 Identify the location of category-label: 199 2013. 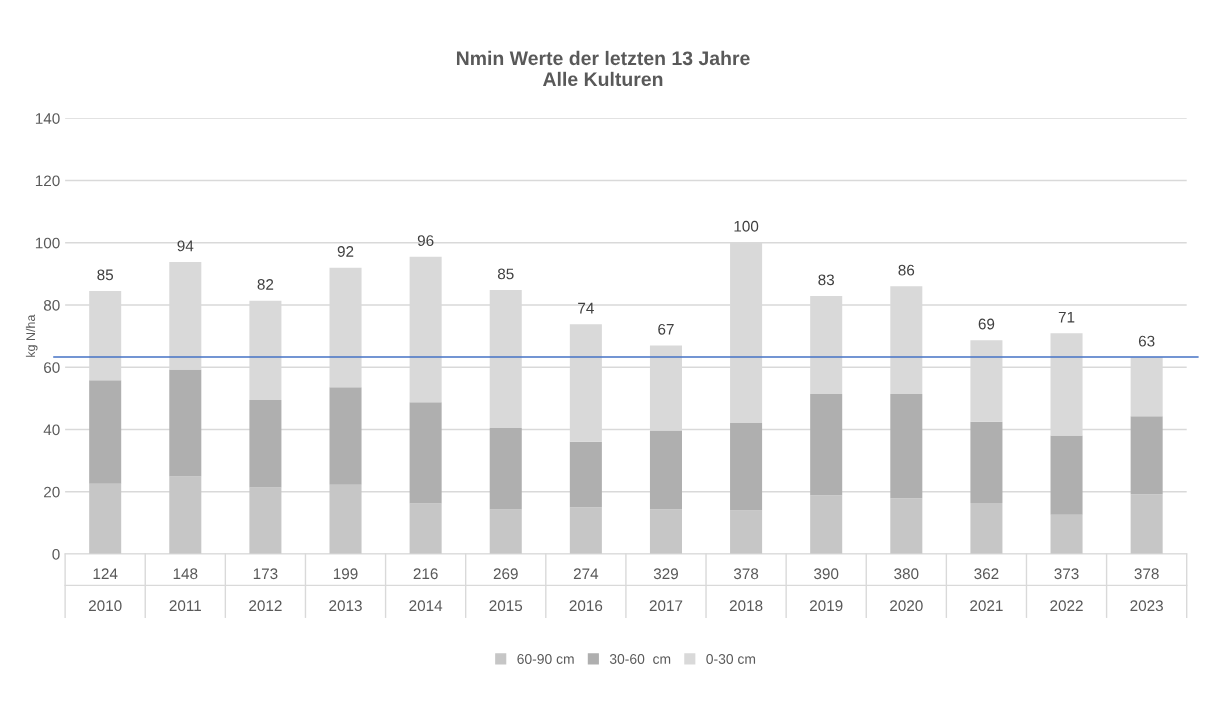
(345, 590).